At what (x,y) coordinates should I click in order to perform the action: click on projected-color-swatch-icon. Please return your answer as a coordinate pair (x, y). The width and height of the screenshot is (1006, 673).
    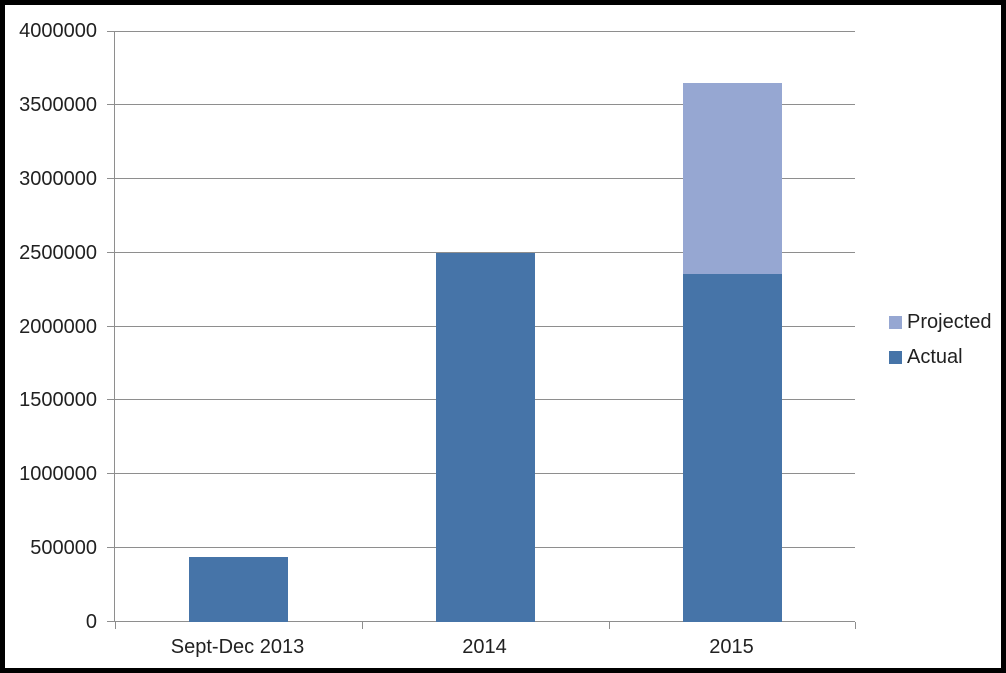
    Looking at the image, I should click on (895, 322).